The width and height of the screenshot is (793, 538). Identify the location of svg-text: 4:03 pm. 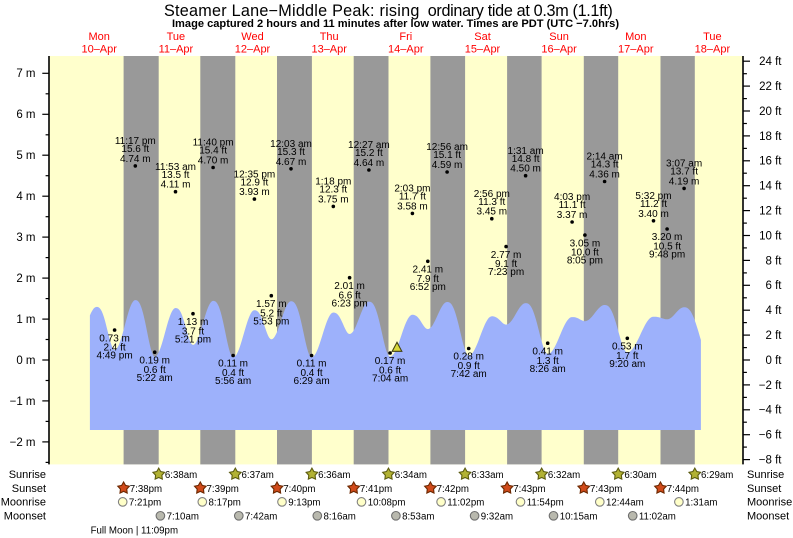
(572, 197).